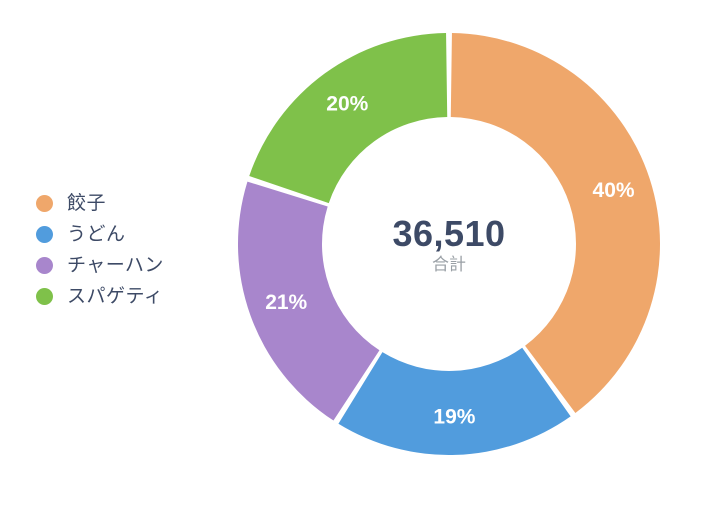 Image resolution: width=720 pixels, height=511 pixels. What do you see at coordinates (454, 416) in the screenshot?
I see `slice-percent-label: 19%` at bounding box center [454, 416].